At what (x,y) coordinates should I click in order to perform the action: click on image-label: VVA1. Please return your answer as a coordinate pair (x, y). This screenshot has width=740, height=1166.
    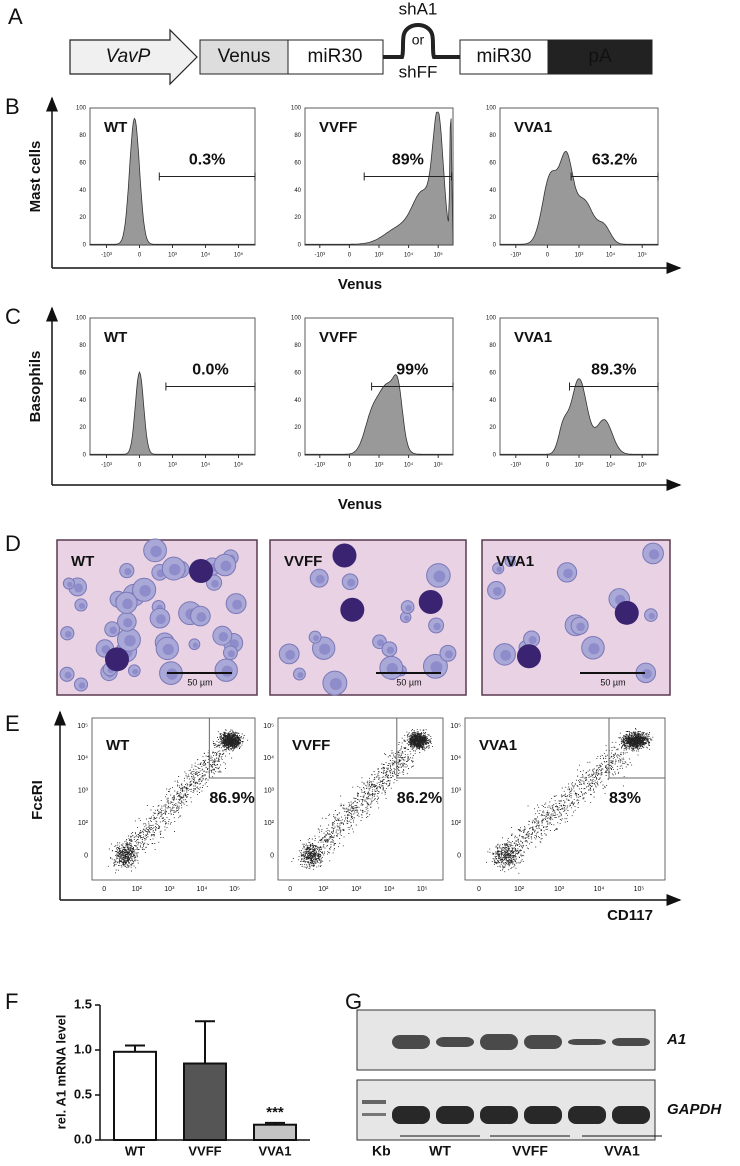
    Looking at the image, I should click on (515, 561).